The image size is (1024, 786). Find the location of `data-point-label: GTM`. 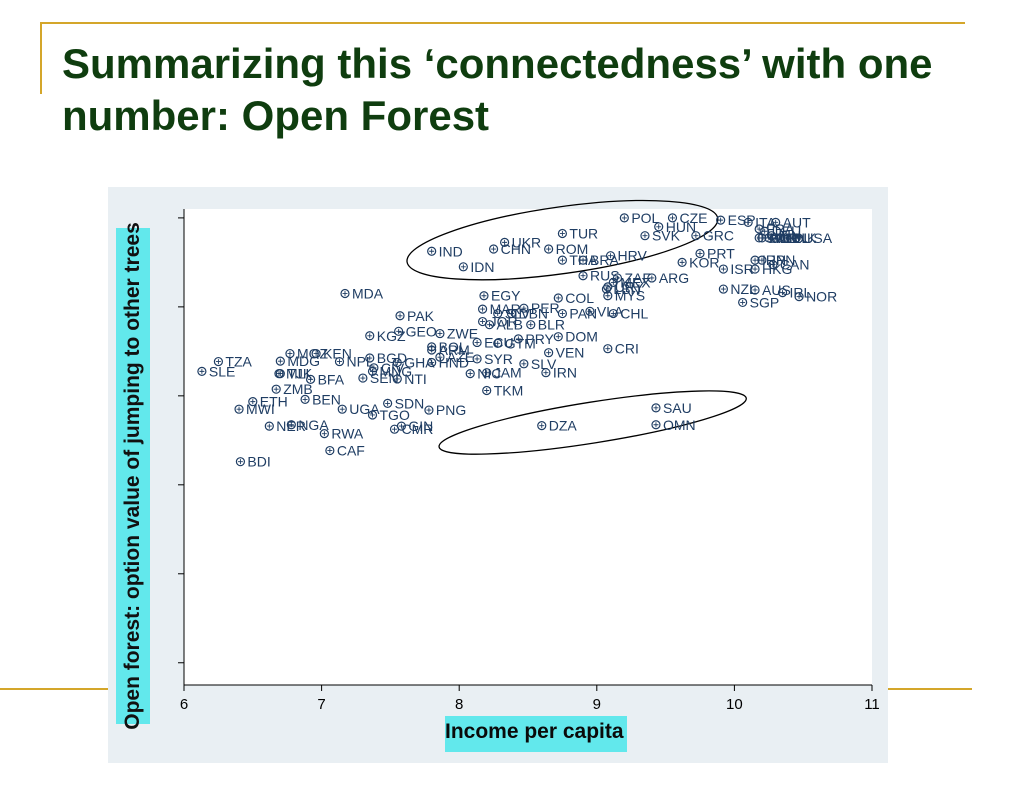

data-point-label: GTM is located at coordinates (520, 343).